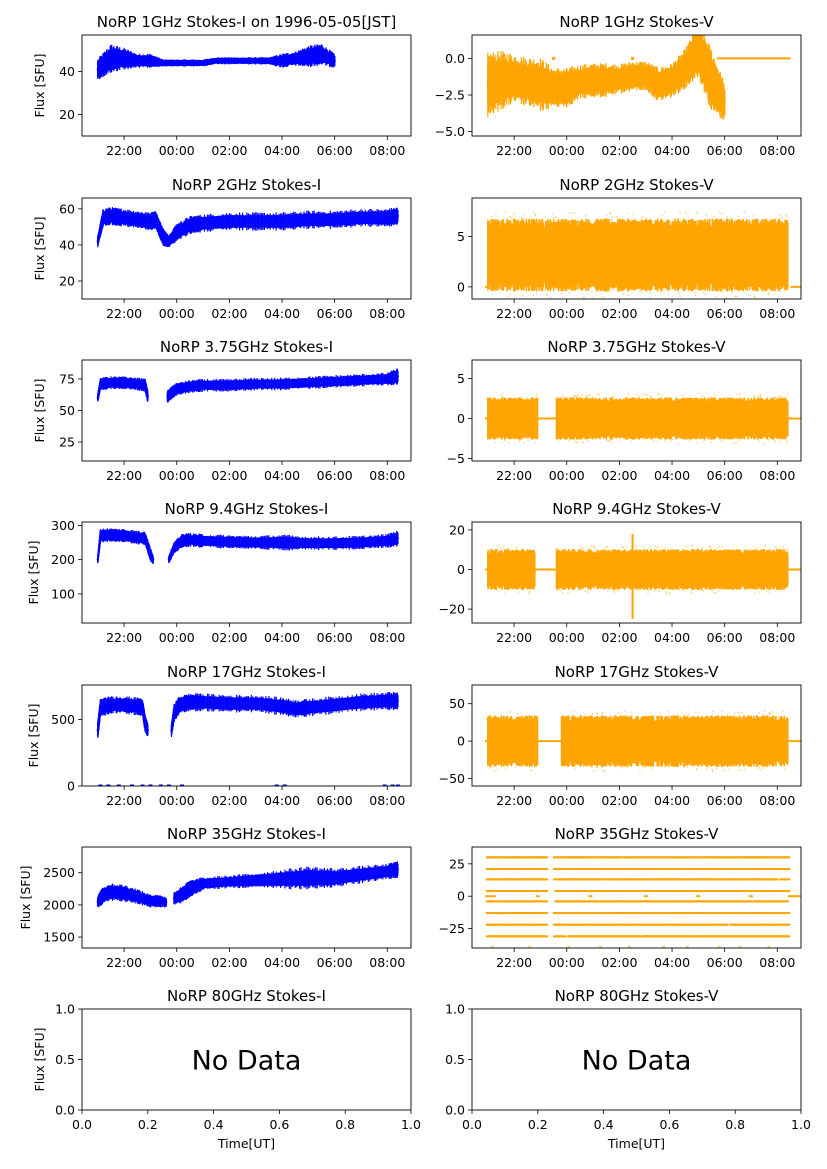 The image size is (827, 1169). Describe the element at coordinates (725, 150) in the screenshot. I see `x-tick-label: 06:00` at that location.